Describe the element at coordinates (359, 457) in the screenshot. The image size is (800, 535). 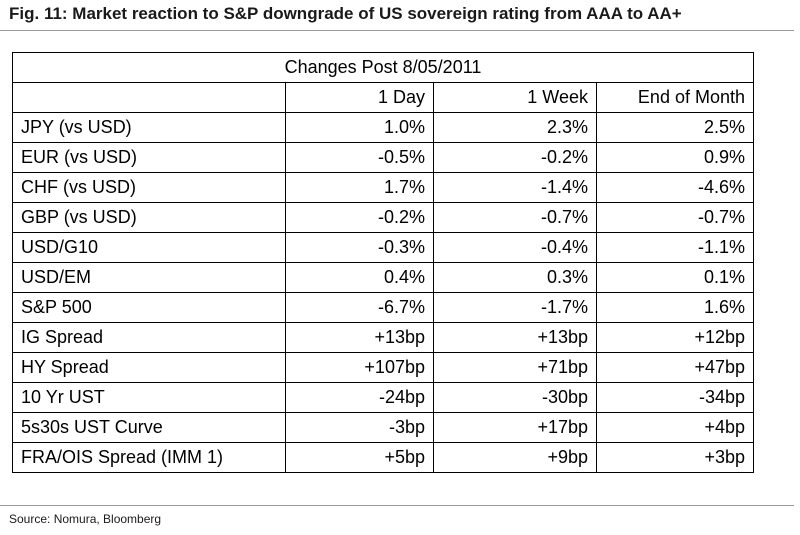
I see `cell-1-day: +5bp` at that location.